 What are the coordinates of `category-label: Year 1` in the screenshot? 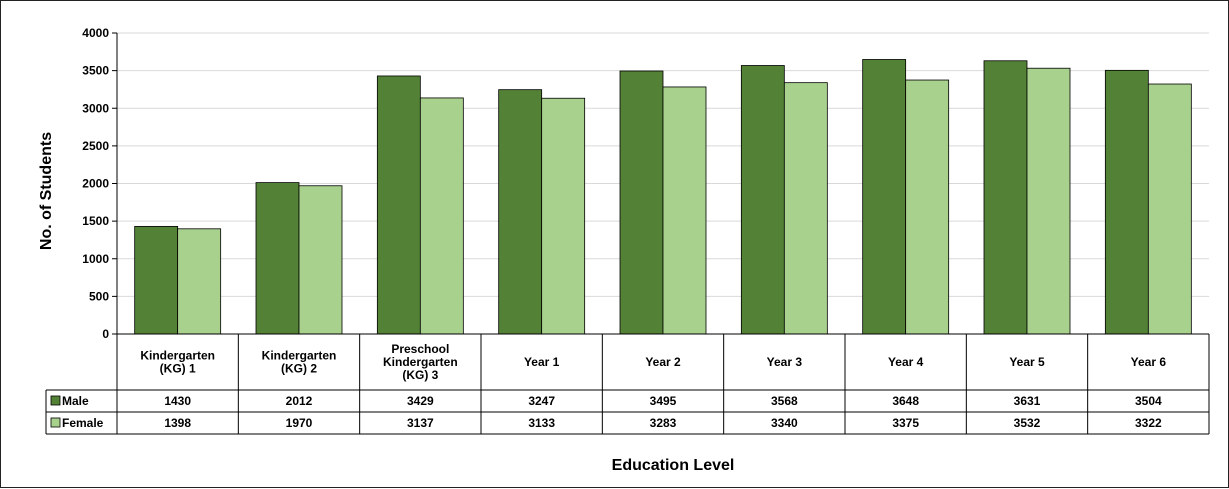 It's located at (542, 362).